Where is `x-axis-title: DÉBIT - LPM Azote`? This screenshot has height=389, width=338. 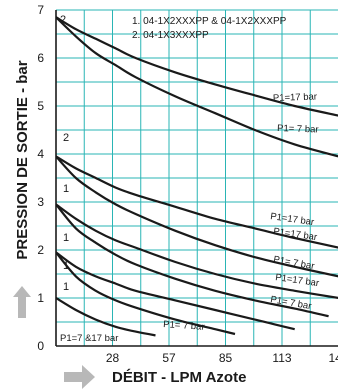
x-axis-title: DÉBIT - LPM Azote is located at coordinates (179, 377).